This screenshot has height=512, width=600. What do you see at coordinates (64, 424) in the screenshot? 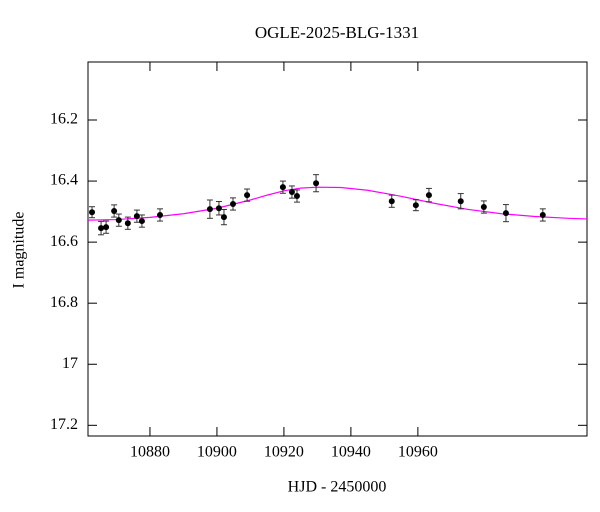
I see `y-tick-label: 17.2` at bounding box center [64, 424].